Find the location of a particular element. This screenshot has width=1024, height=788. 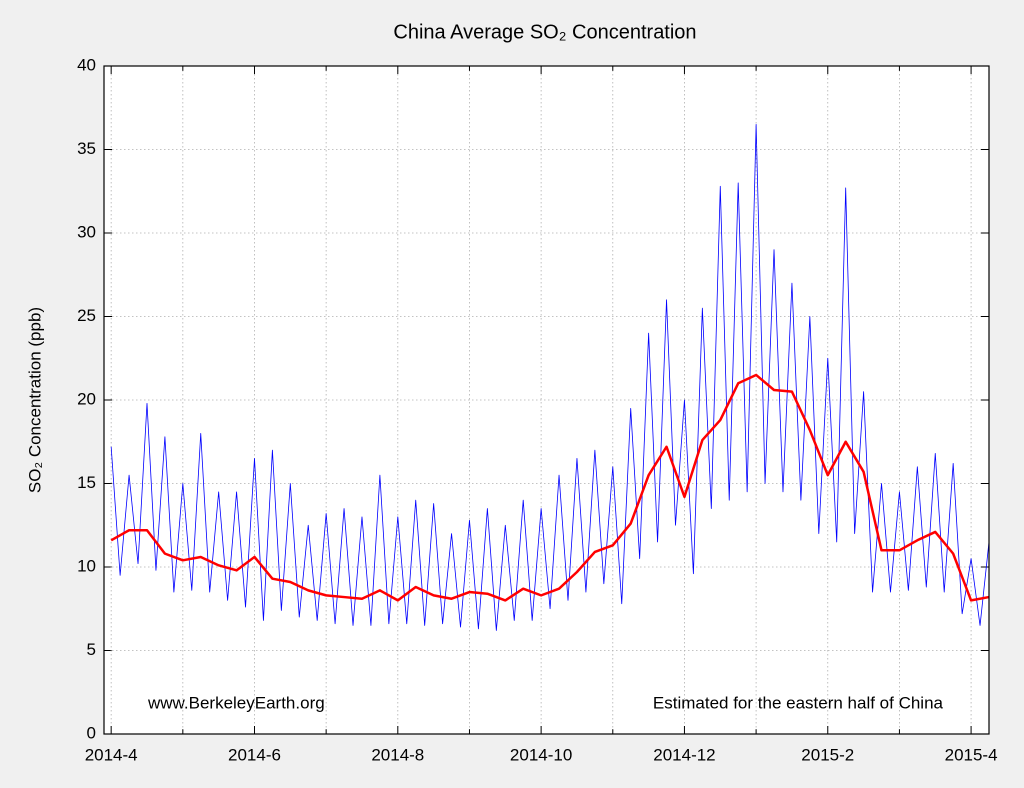

y-tick-label: 25 is located at coordinates (86, 315).